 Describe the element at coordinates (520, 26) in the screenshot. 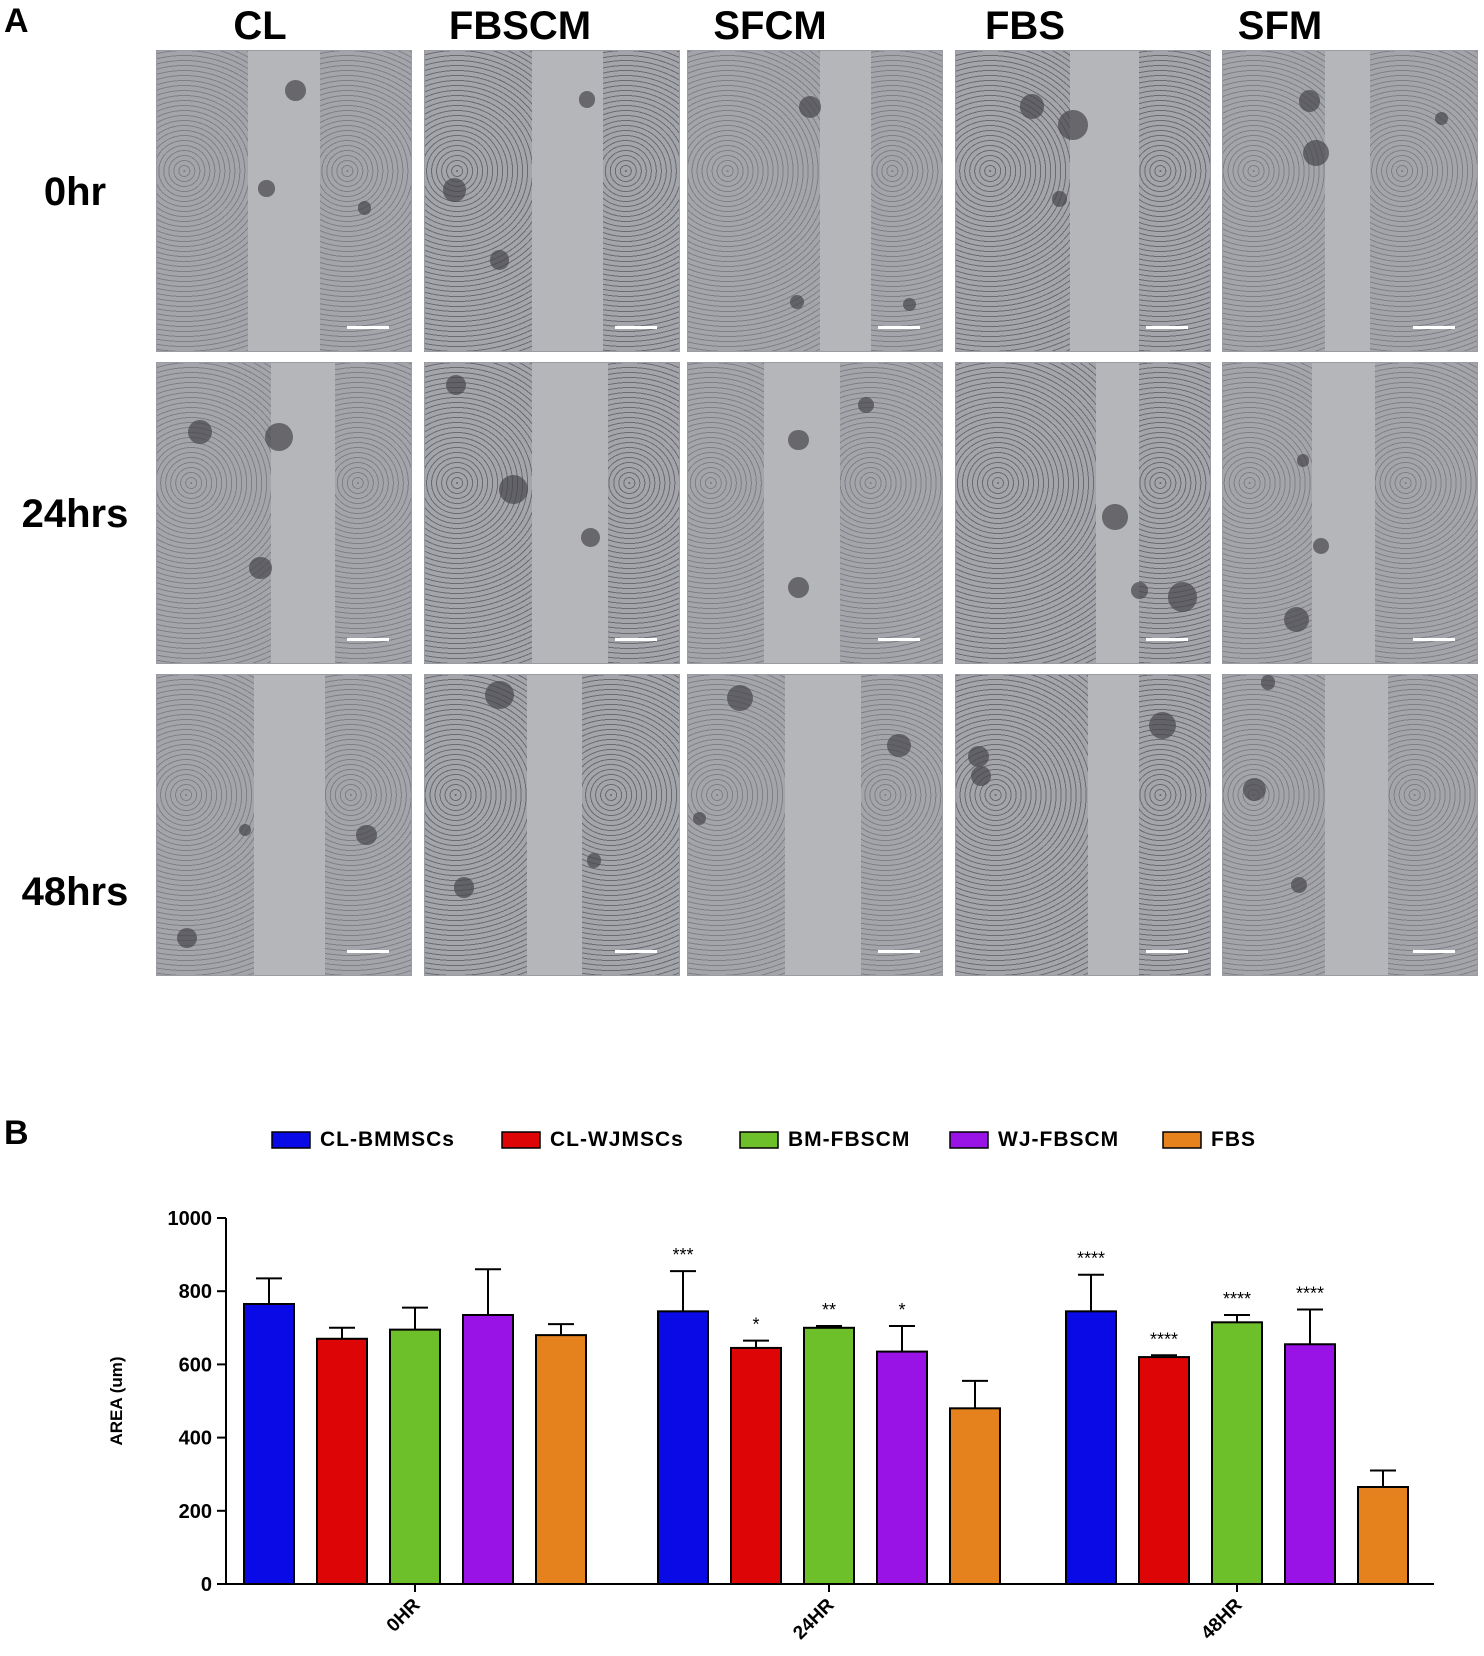

I see `column-header-fbscm: FBSCM` at that location.